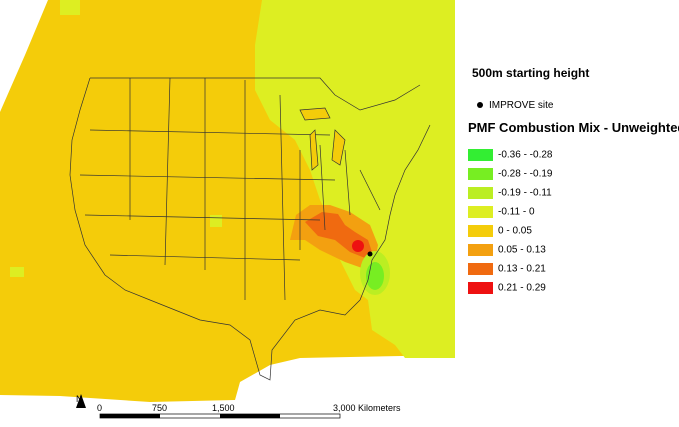  What do you see at coordinates (159, 408) in the screenshot?
I see `scale-tick-750: 750` at bounding box center [159, 408].